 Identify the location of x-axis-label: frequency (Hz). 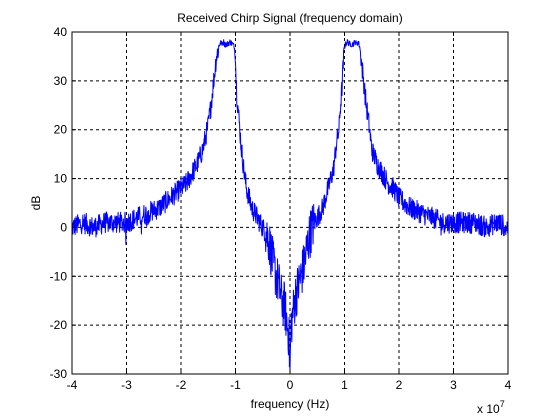
(290, 404).